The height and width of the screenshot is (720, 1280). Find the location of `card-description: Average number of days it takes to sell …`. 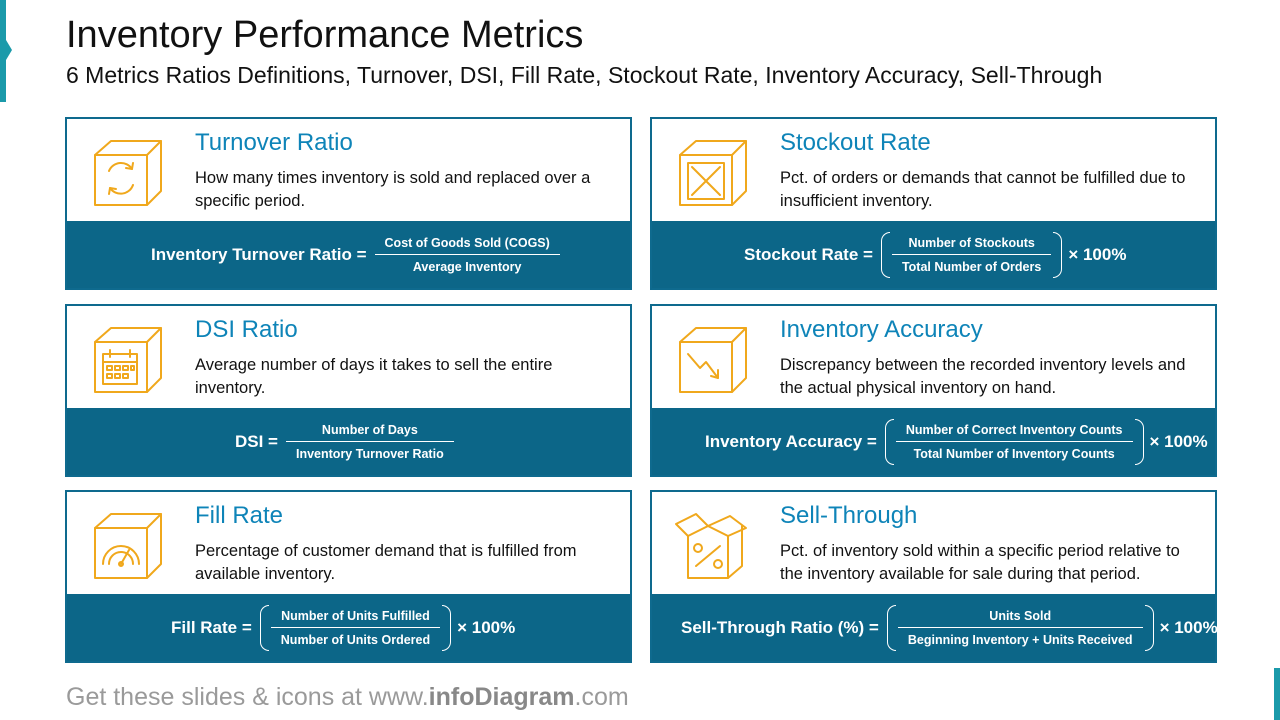

card-description: Average number of days it takes to sell … is located at coordinates (374, 376).